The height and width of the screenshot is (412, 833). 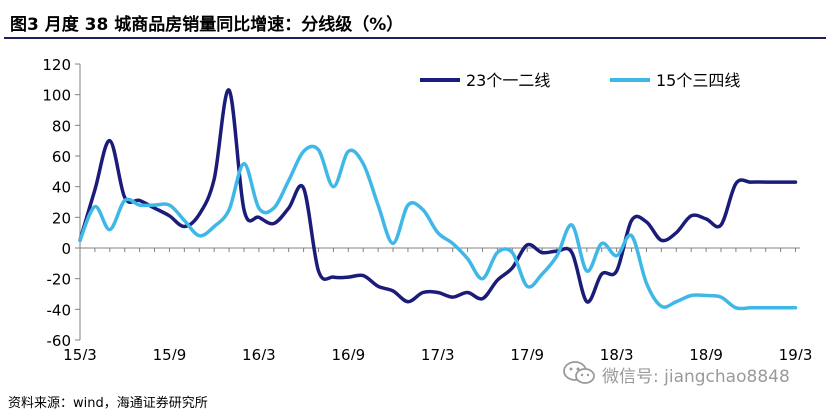 What do you see at coordinates (56, 96) in the screenshot?
I see `y-tick-label: 100` at bounding box center [56, 96].